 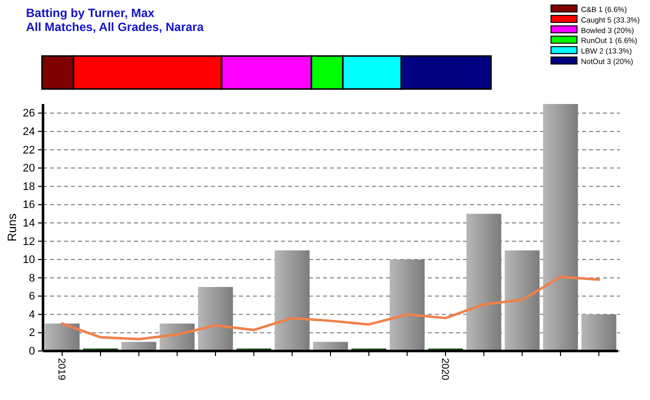 I want to click on y-tick-label: 12, so click(x=28, y=242).